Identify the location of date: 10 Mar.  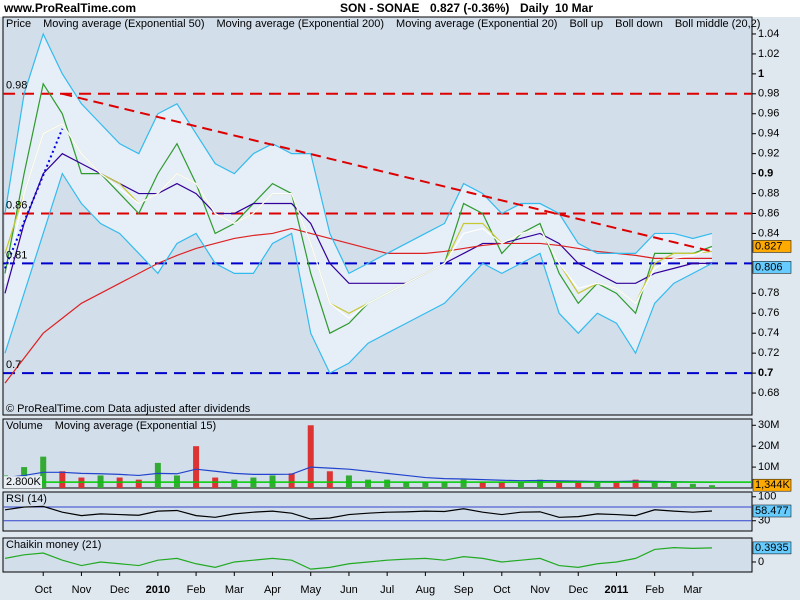
(574, 8).